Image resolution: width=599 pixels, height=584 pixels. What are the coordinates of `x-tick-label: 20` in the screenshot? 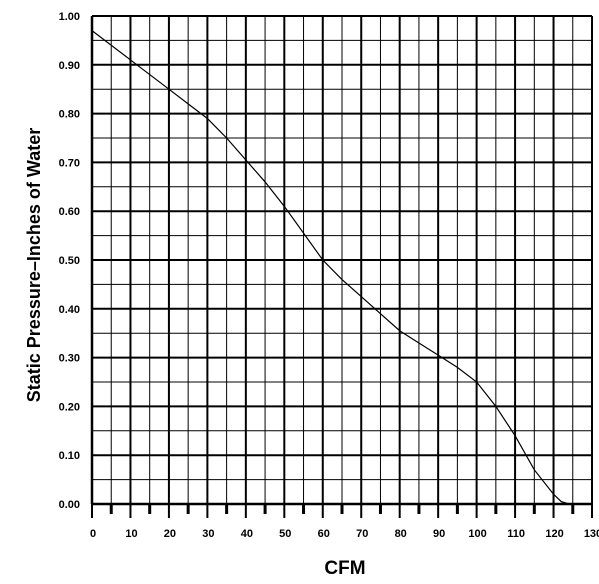 It's located at (170, 534).